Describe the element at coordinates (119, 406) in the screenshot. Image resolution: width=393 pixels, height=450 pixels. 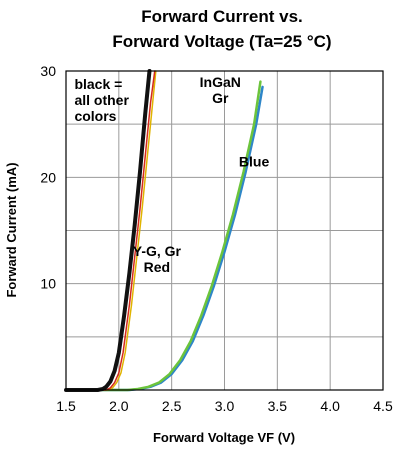
I see `x-tick-label: 2.0` at that location.